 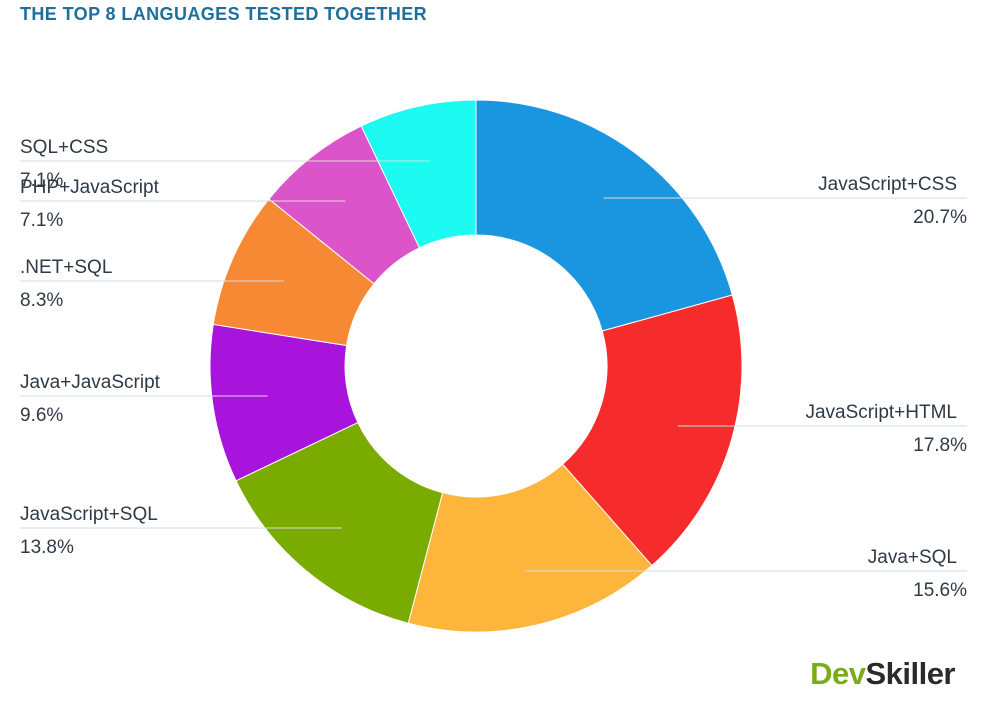 What do you see at coordinates (940, 445) in the screenshot?
I see `slice-label-value: 17.8%` at bounding box center [940, 445].